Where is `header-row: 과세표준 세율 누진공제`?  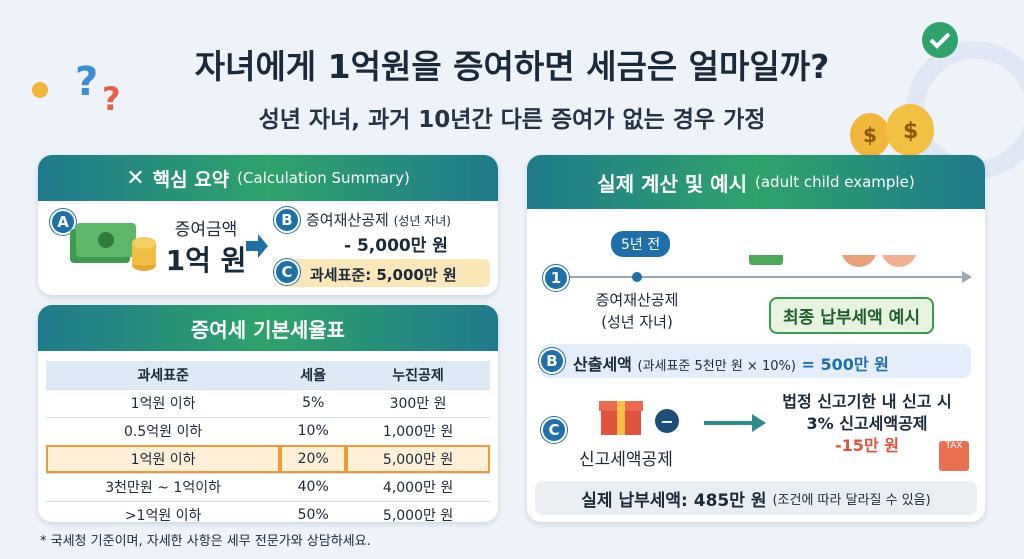 header-row: 과세표준 세율 누진공제 is located at coordinates (268, 375).